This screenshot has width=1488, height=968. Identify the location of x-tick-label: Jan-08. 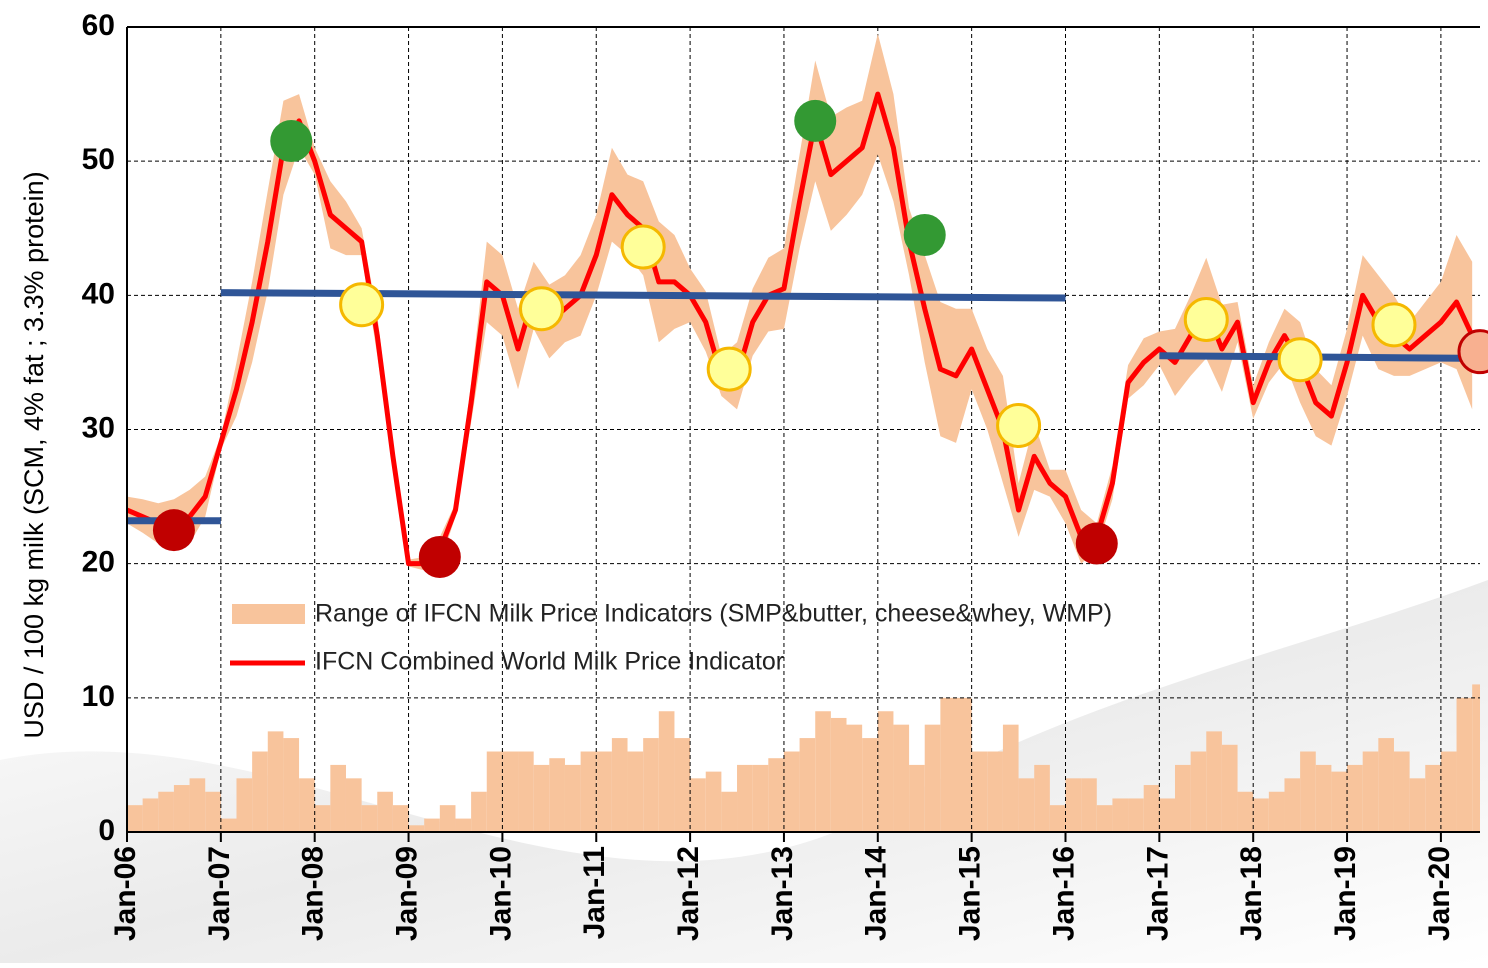
(313, 893).